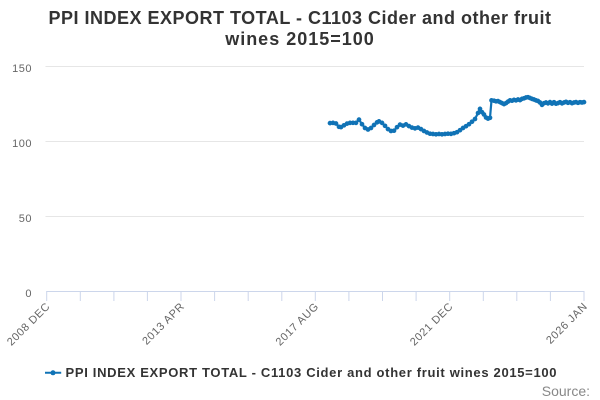 This screenshot has height=400, width=600. I want to click on svg-text: 150, so click(22, 69).